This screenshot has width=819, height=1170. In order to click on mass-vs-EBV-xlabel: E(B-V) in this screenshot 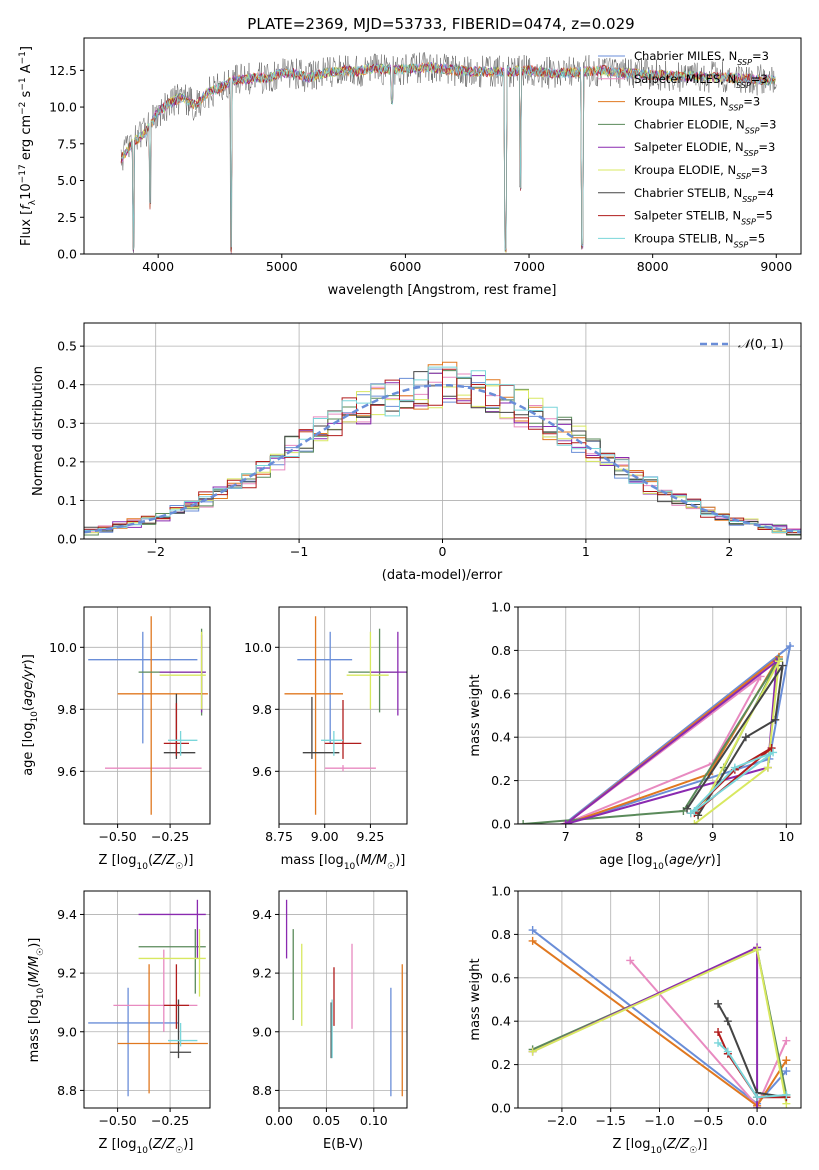, I will do `click(343, 1144)`.